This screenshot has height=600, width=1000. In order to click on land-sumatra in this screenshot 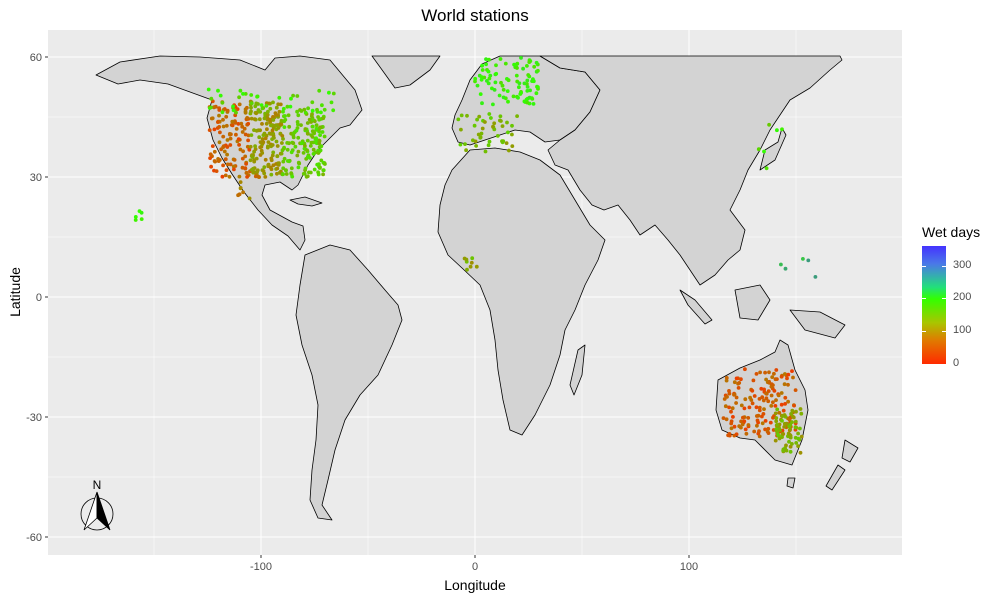, I will do `click(696, 307)`.